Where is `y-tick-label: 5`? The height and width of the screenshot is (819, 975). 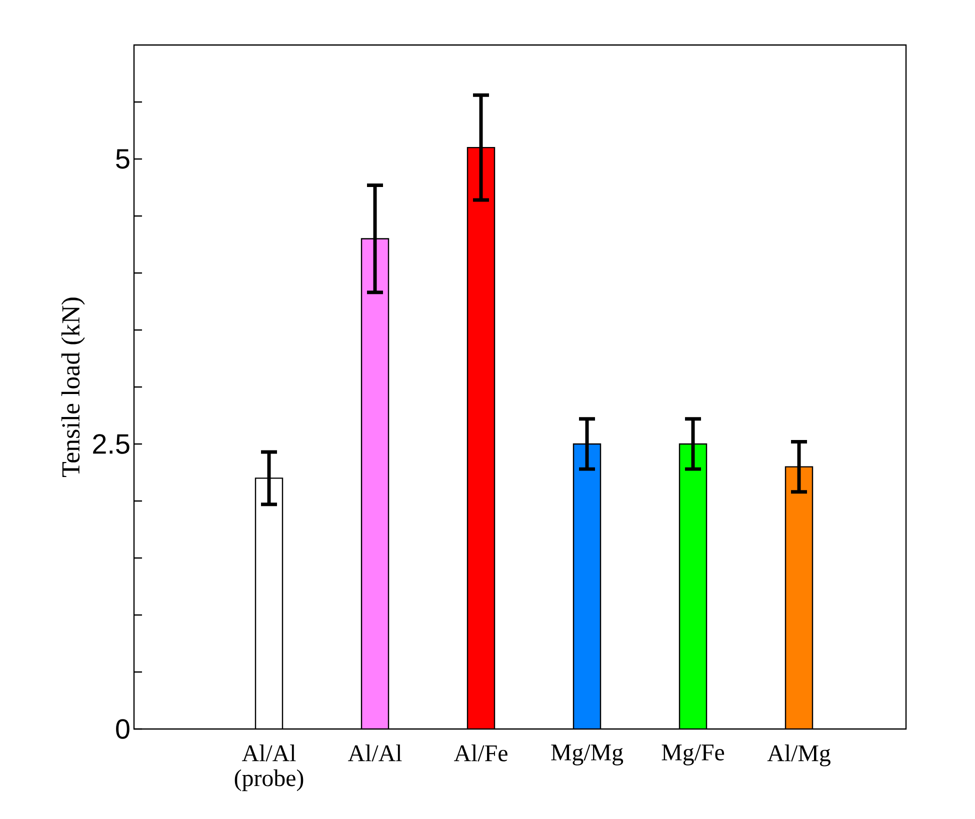 y-tick-label: 5 is located at coordinates (123, 159).